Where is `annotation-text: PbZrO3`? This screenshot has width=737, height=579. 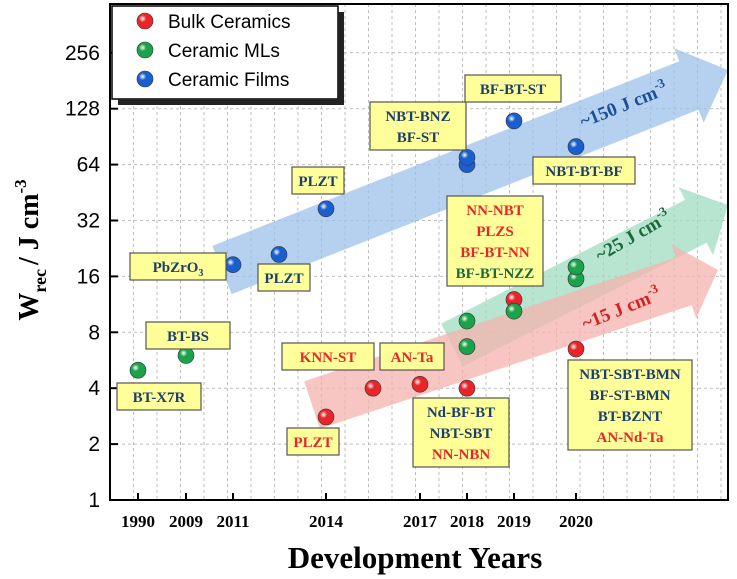 annotation-text: PbZrO3 is located at coordinates (178, 269).